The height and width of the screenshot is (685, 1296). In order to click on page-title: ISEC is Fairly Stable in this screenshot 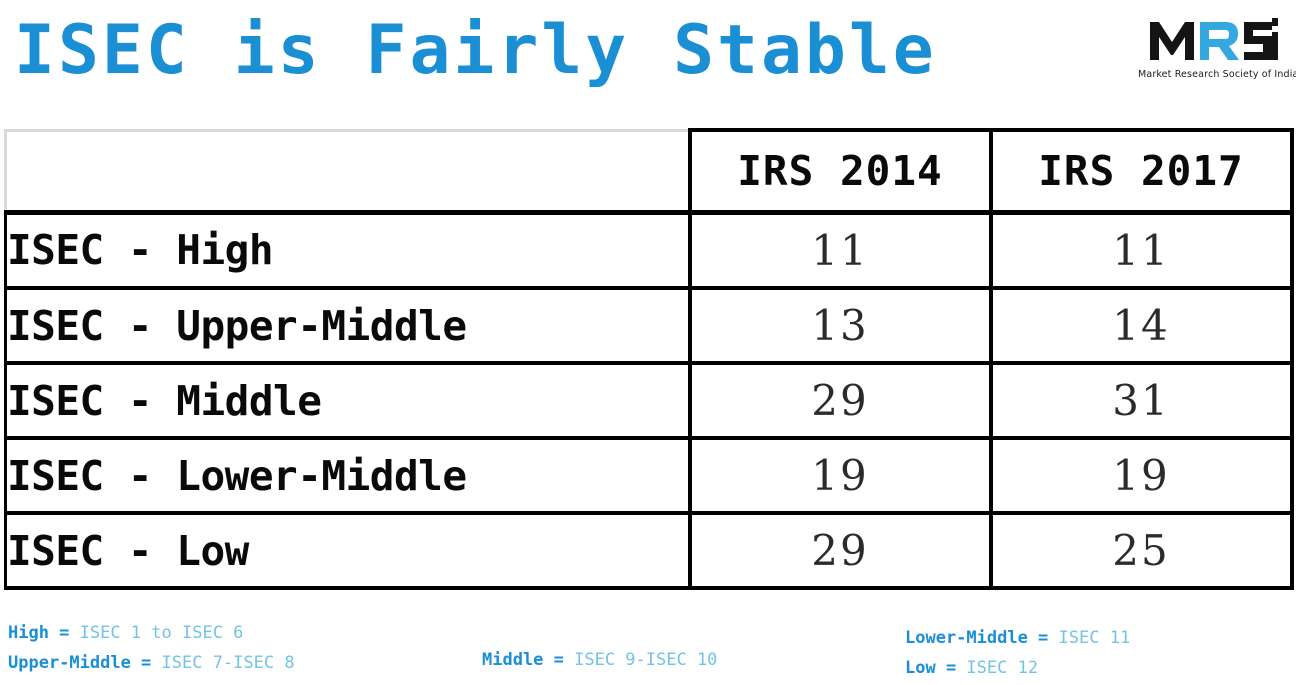, I will do `click(475, 50)`.